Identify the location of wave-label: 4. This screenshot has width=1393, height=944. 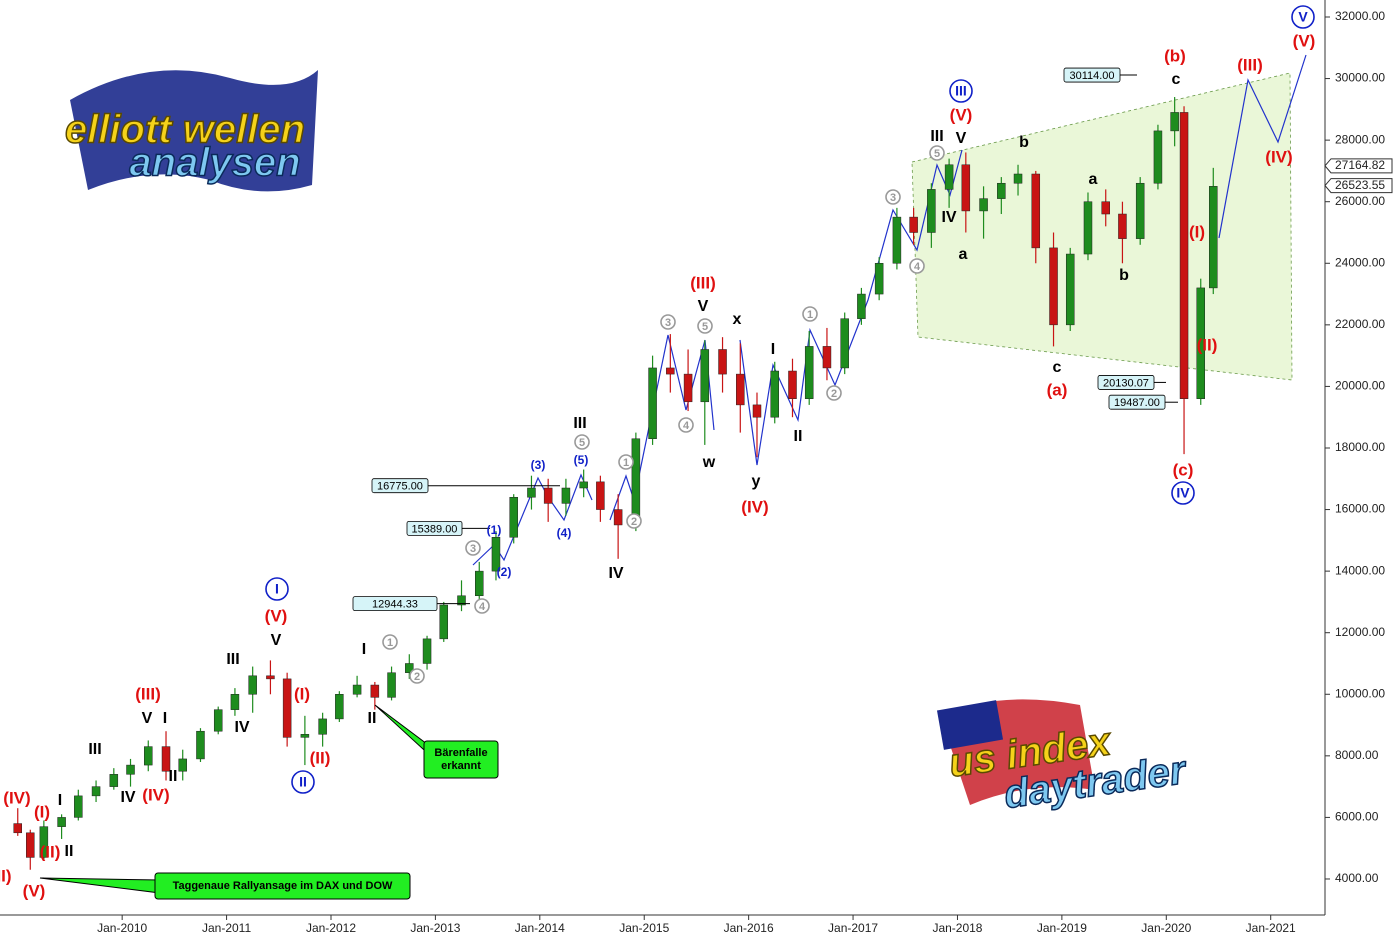
(686, 426).